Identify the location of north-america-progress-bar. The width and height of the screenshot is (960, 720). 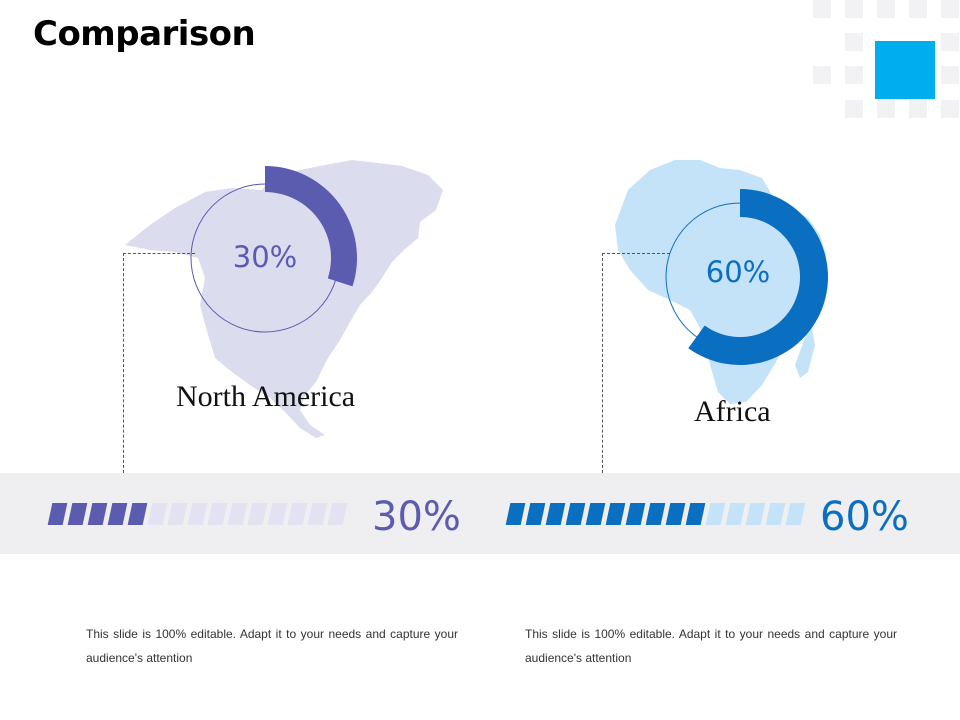
(203, 514).